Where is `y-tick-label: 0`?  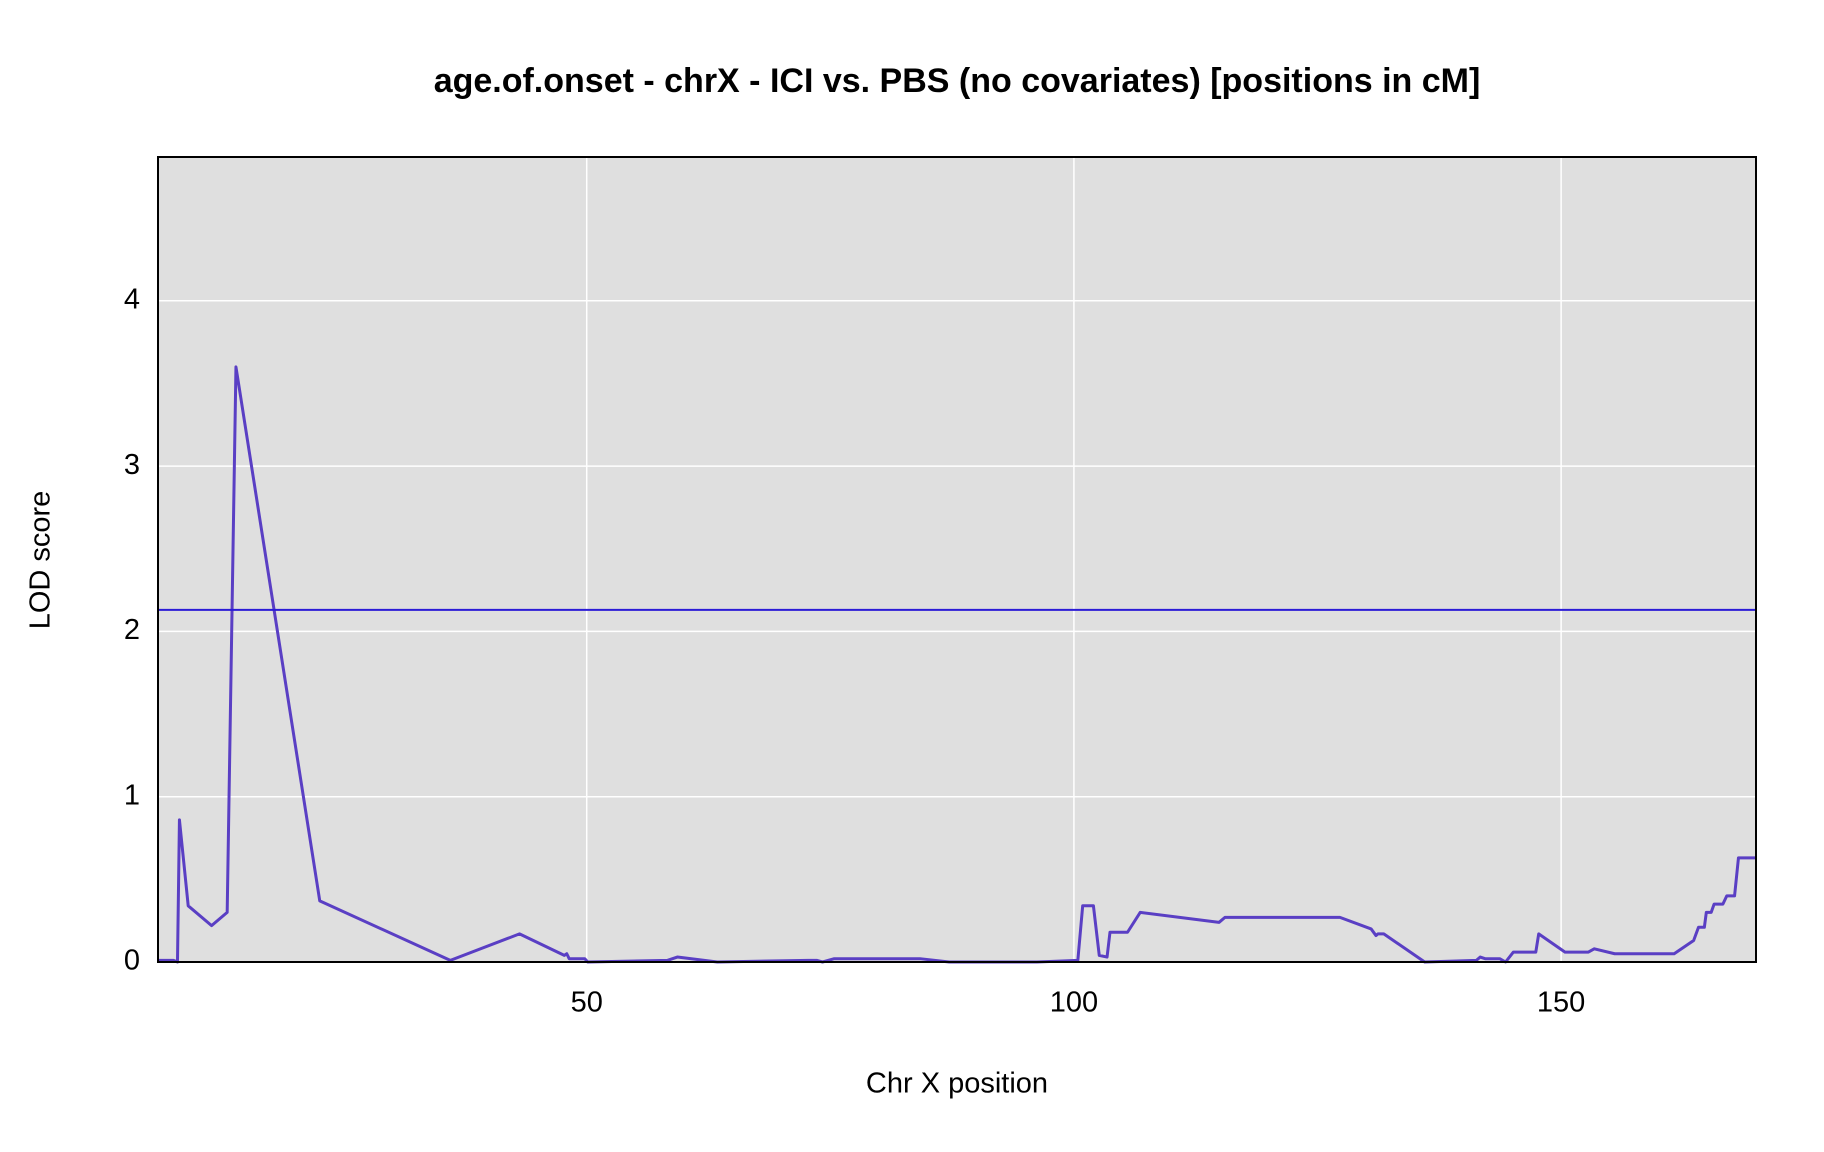 y-tick-label: 0 is located at coordinates (132, 961).